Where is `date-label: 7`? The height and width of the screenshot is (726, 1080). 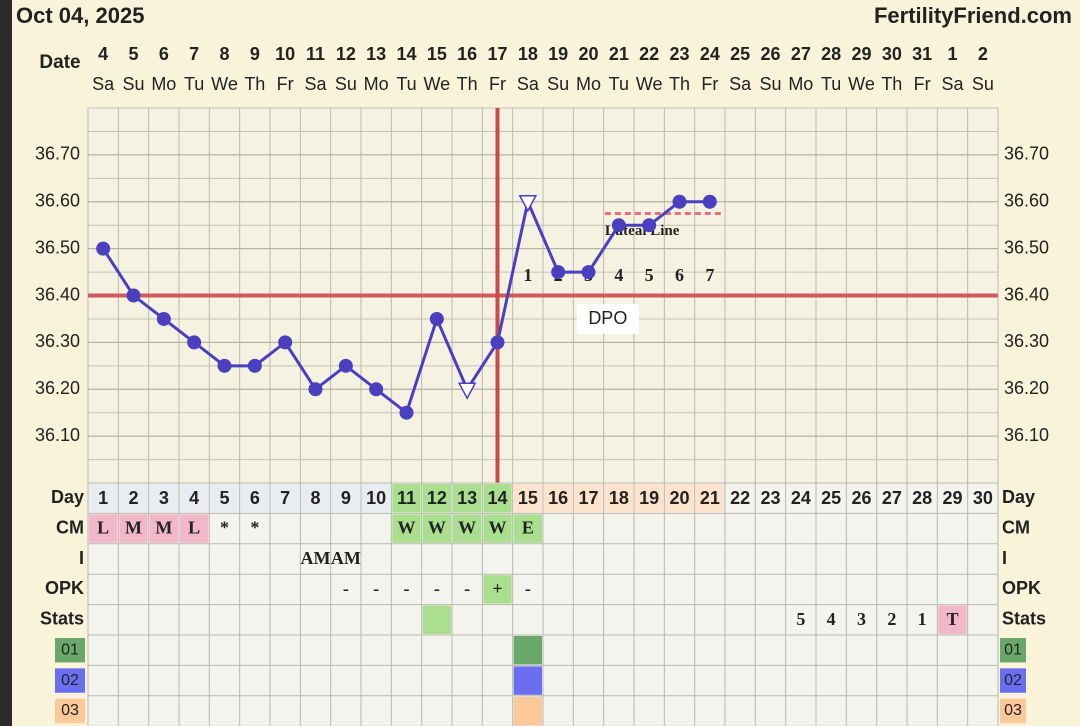 date-label: 7 is located at coordinates (194, 54).